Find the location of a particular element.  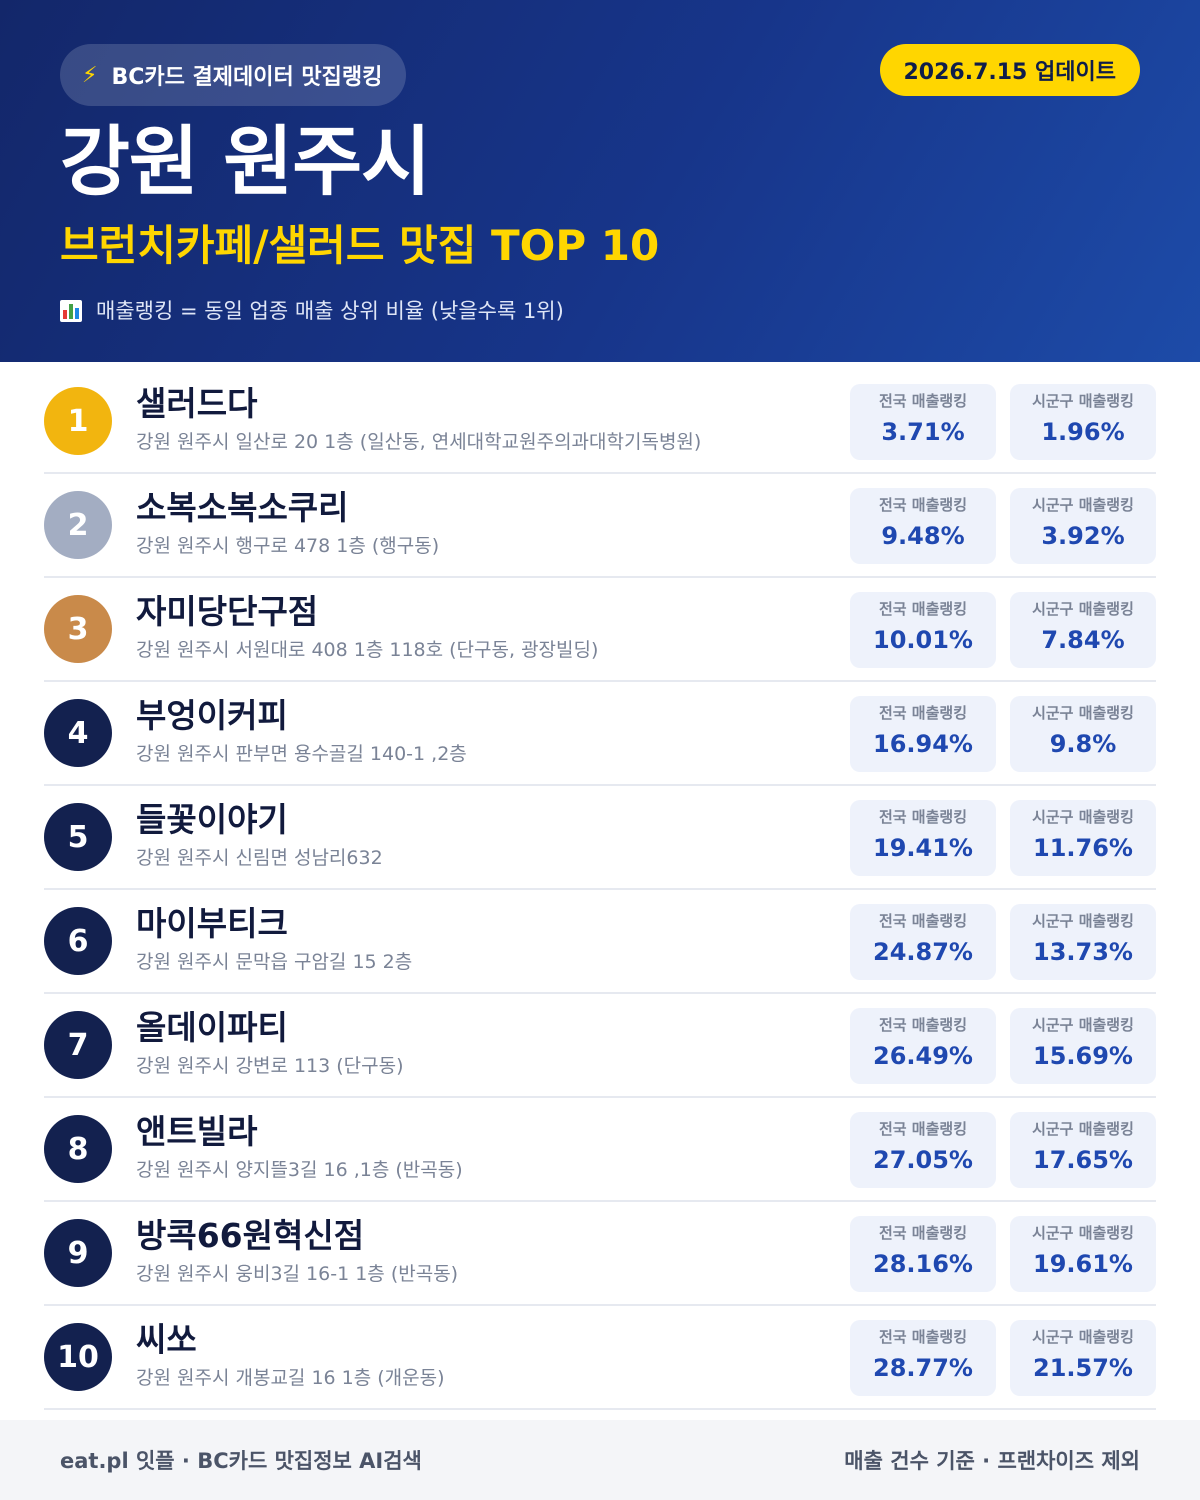

update-date-badge: 2026.7.15 업데이트 is located at coordinates (1009, 70).